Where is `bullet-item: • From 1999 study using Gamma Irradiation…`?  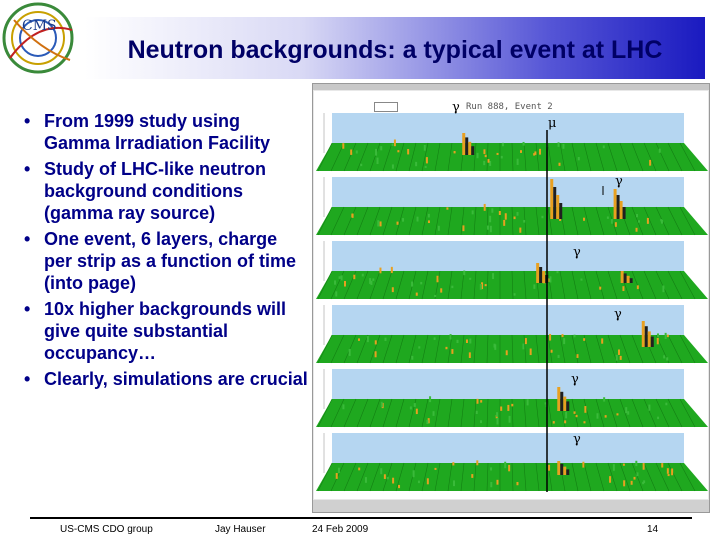 bullet-item: • From 1999 study using Gamma Irradiation… is located at coordinates (165, 132).